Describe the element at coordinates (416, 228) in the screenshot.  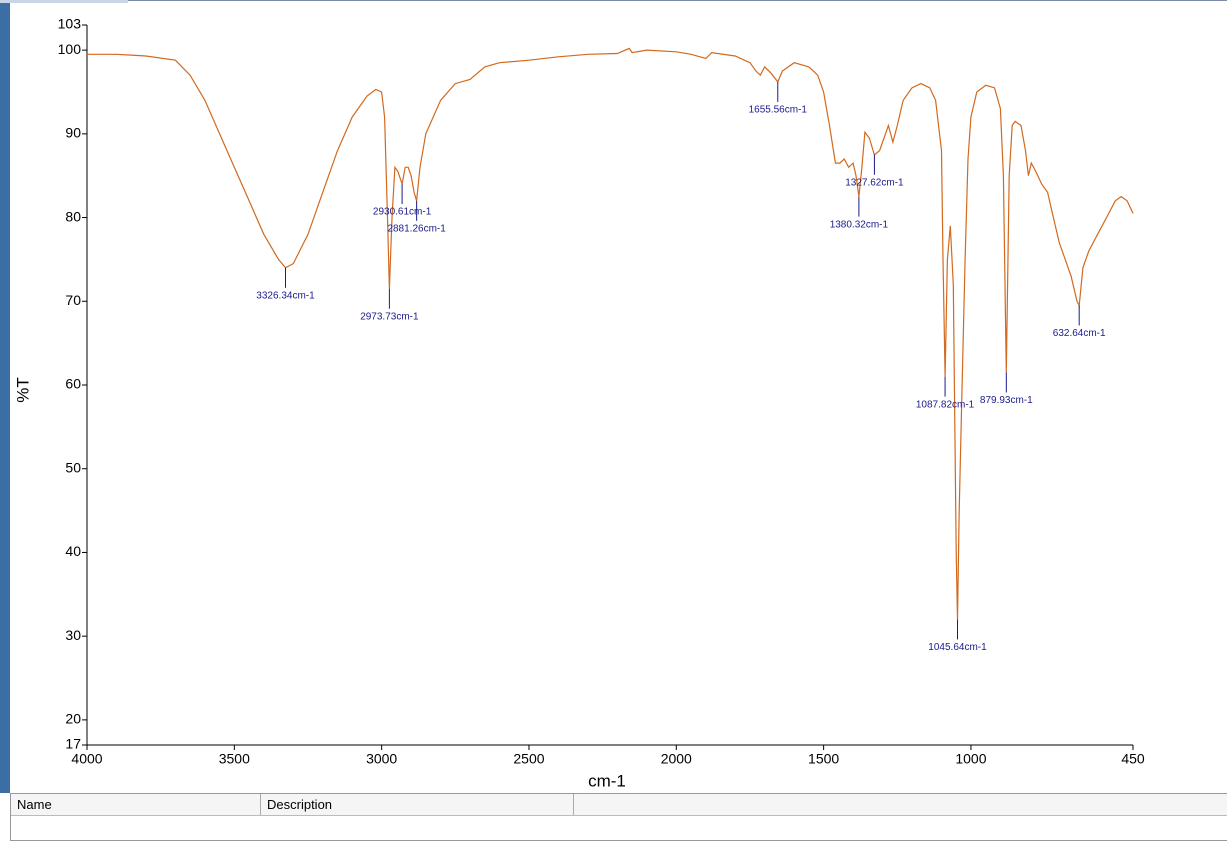
I see `peak-label: 2881.26cm-1` at that location.